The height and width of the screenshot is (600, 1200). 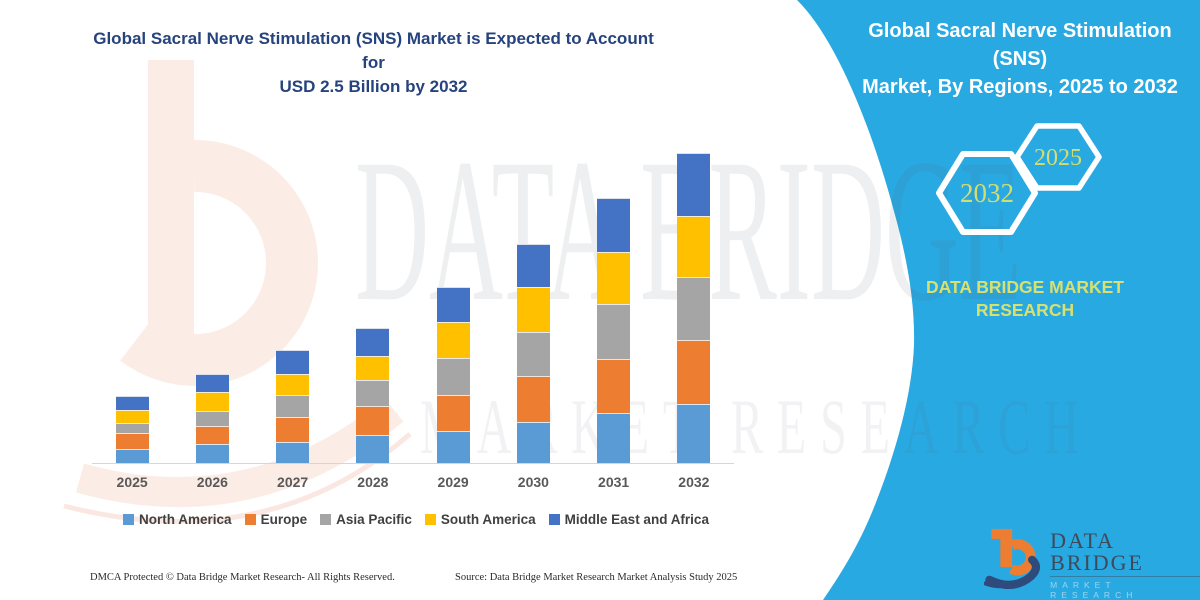 What do you see at coordinates (373, 86) in the screenshot?
I see `chart-title-line2: USD 2.5 Billion by 2032` at bounding box center [373, 86].